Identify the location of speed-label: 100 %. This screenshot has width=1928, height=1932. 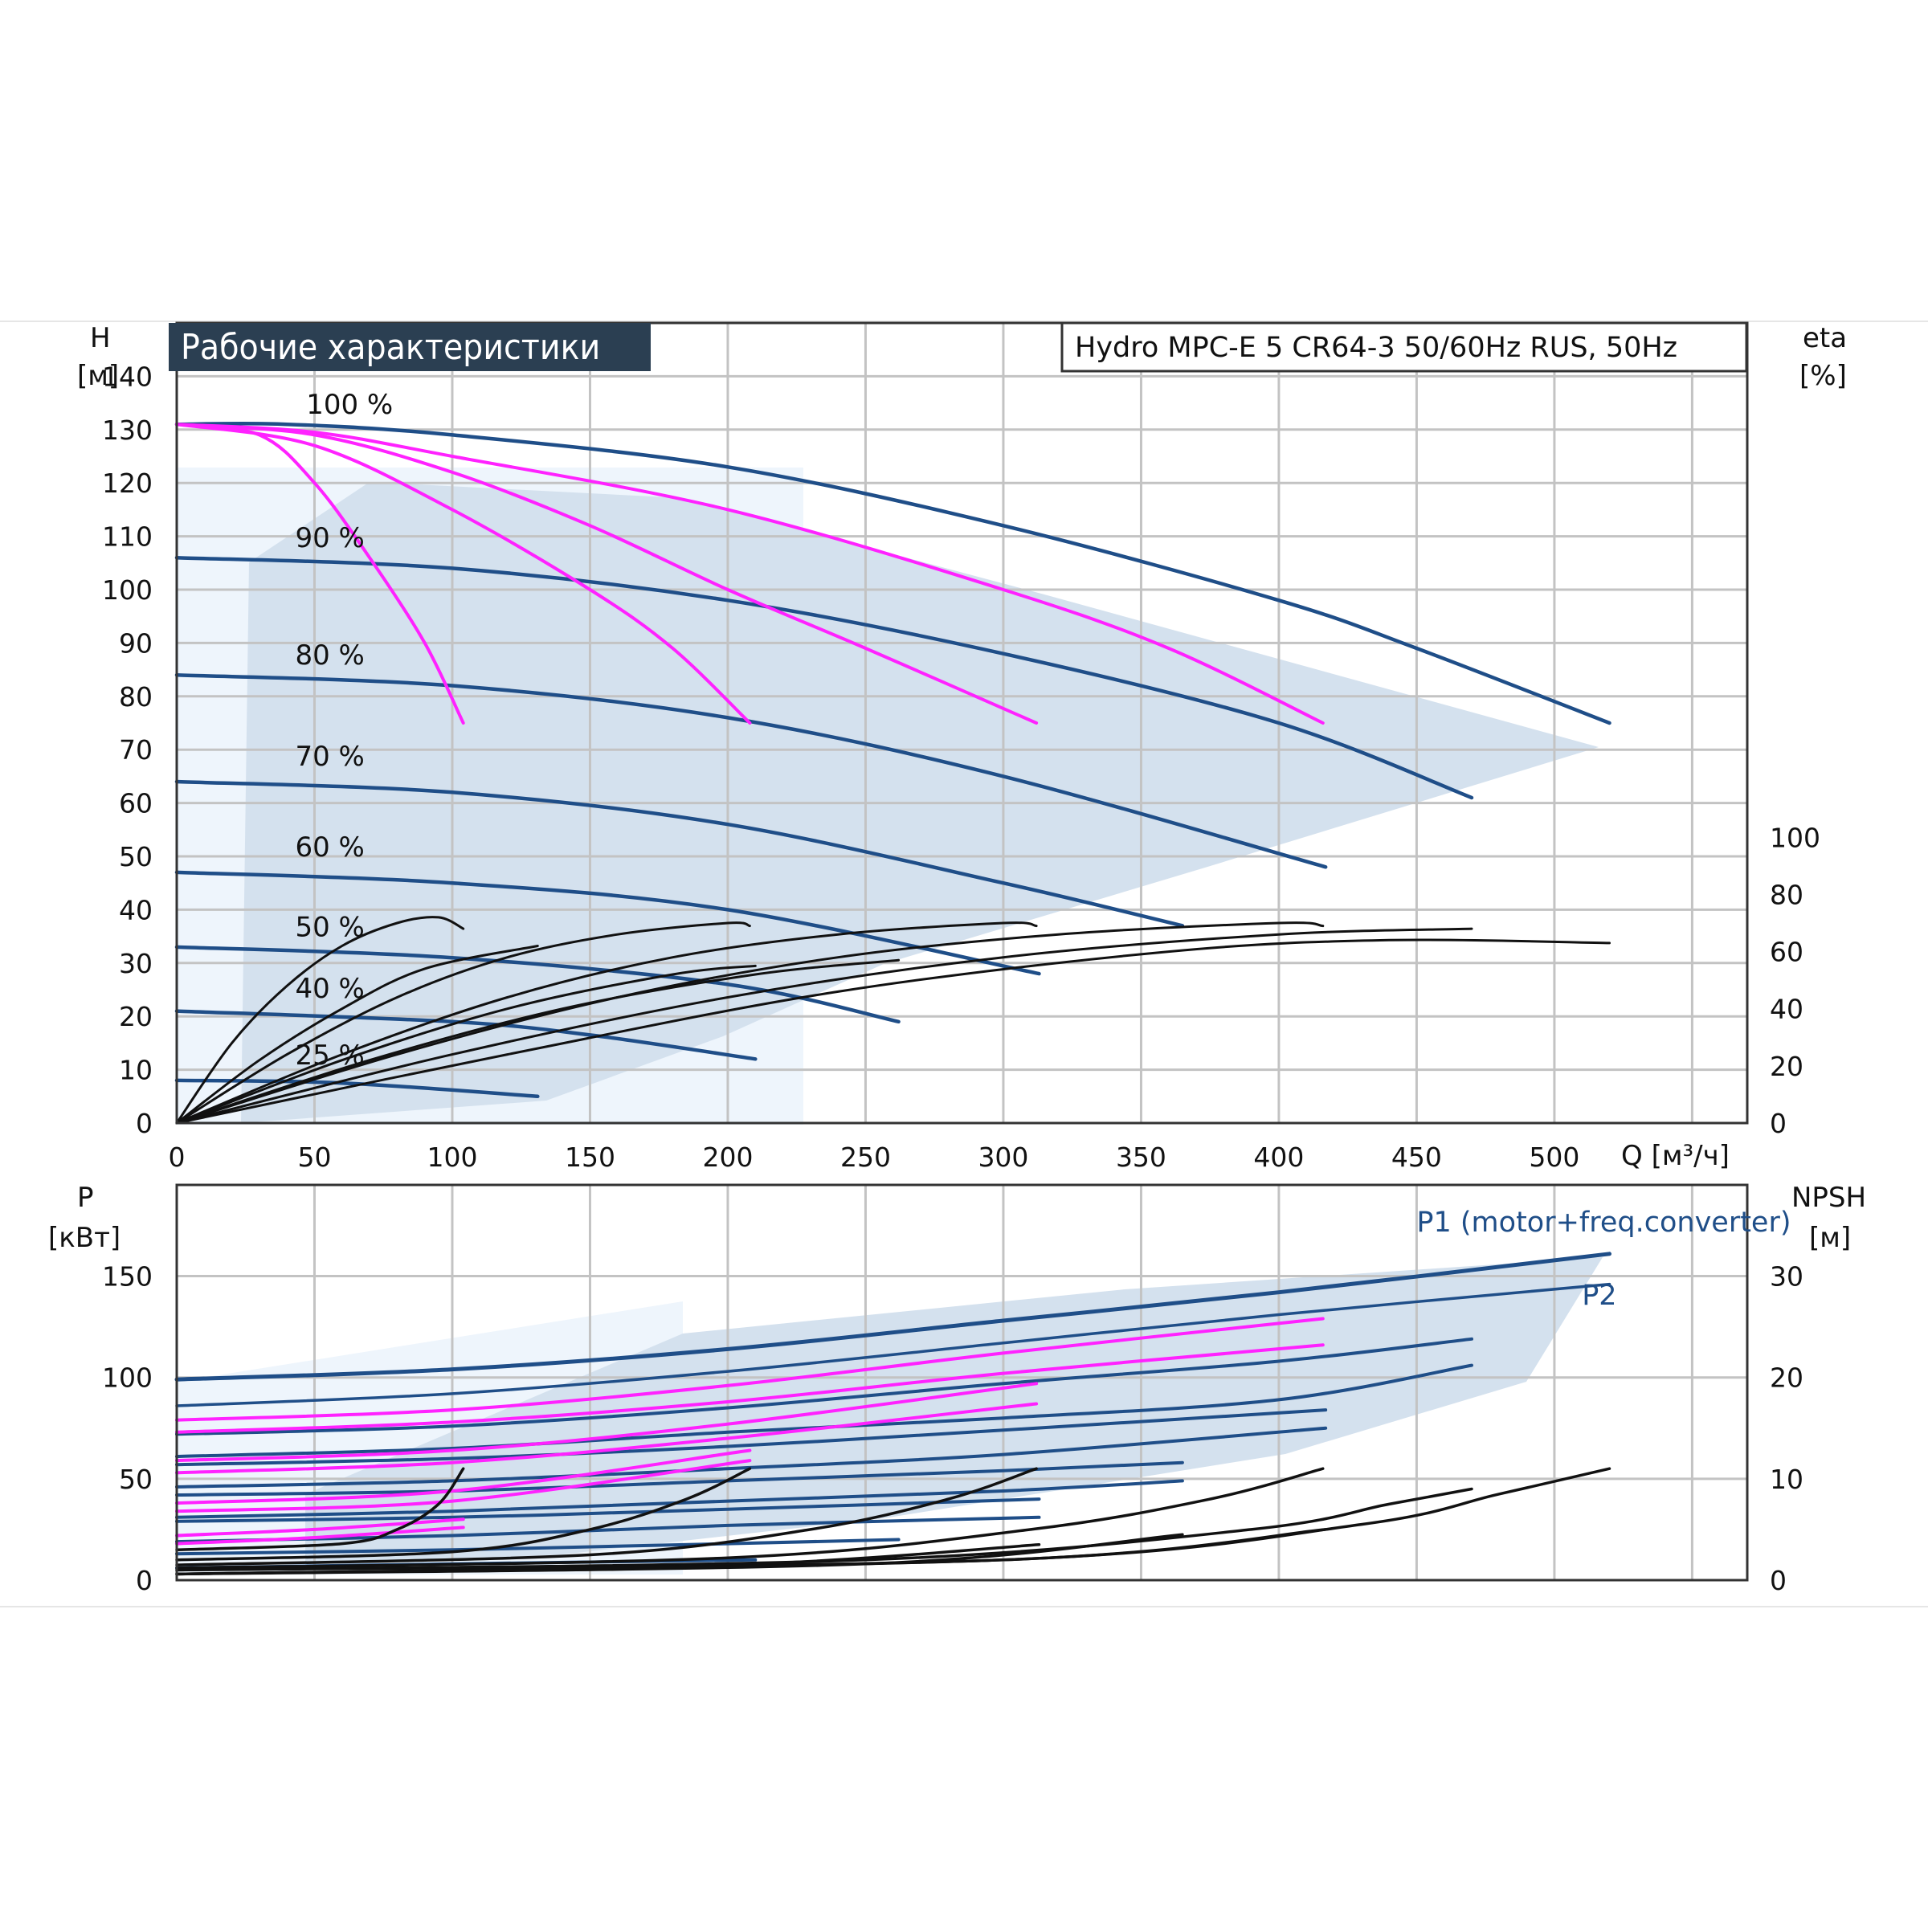
(349, 405).